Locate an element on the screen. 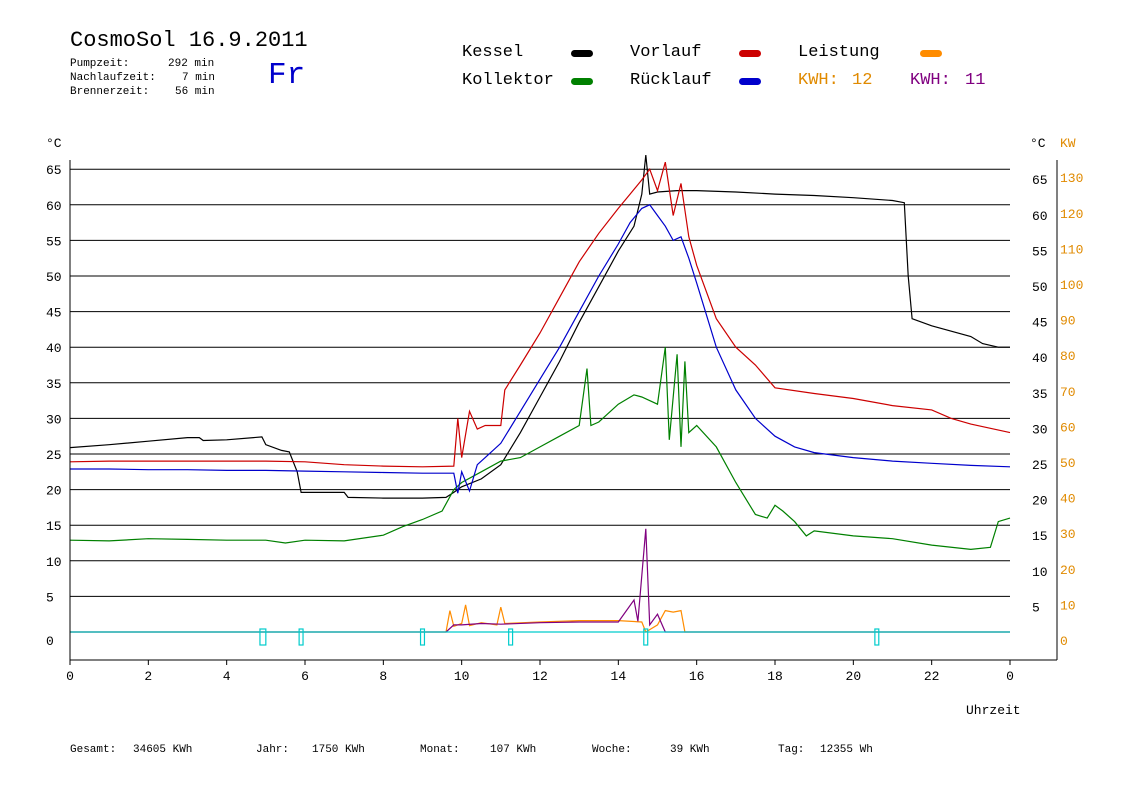 Image resolution: width=1148 pixels, height=812 pixels. chart-title: CosmoSol 16.9.2011 is located at coordinates (189, 40).